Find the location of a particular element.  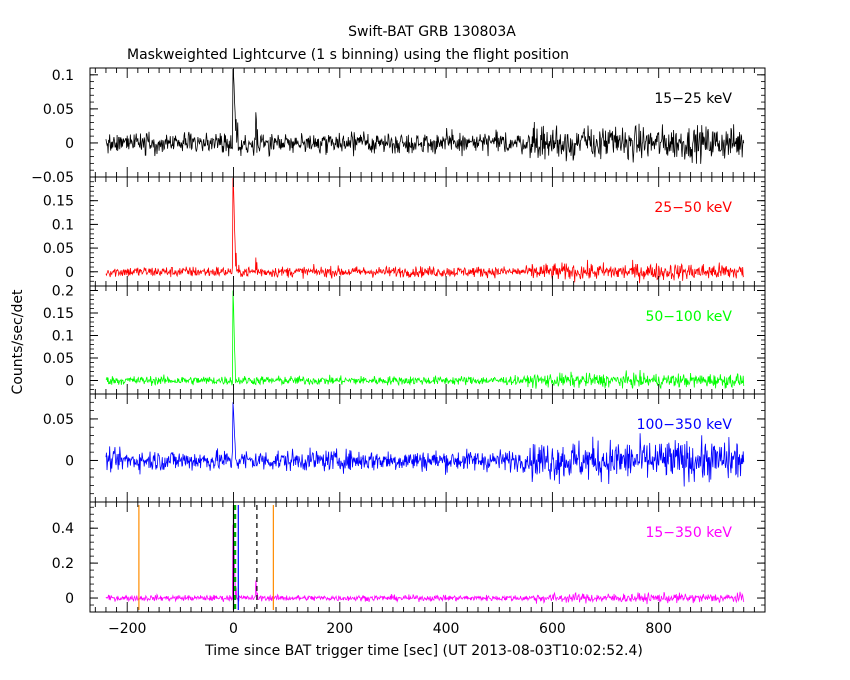

band-label: 50−100 keV is located at coordinates (688, 317).